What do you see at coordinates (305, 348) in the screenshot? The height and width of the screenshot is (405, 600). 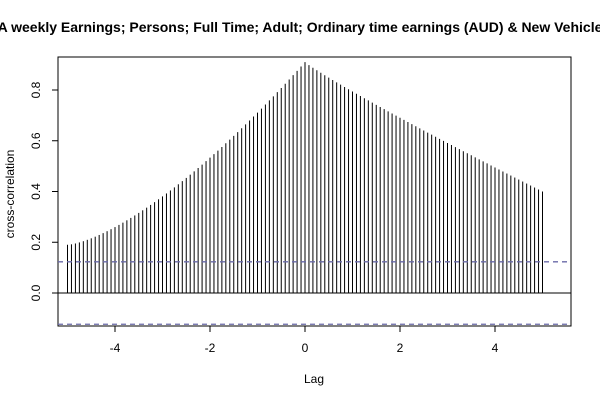 I see `x-tick-label: 0` at bounding box center [305, 348].